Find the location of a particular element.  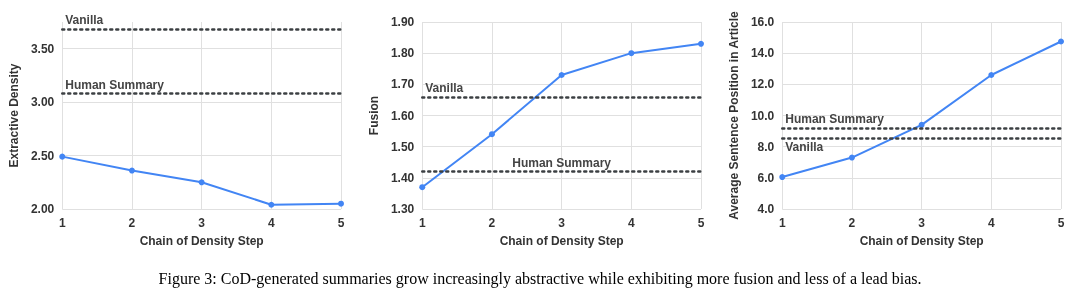

y-tick-label: 12.0 is located at coordinates (762, 84).